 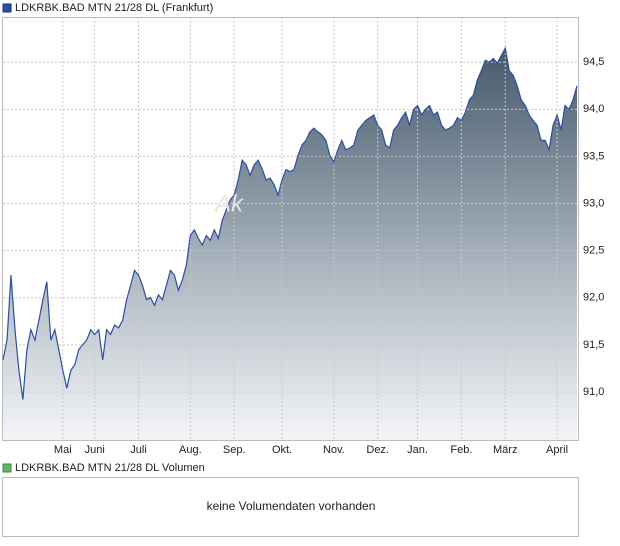 What do you see at coordinates (229, 203) in the screenshot?
I see `watermark: Ak` at bounding box center [229, 203].